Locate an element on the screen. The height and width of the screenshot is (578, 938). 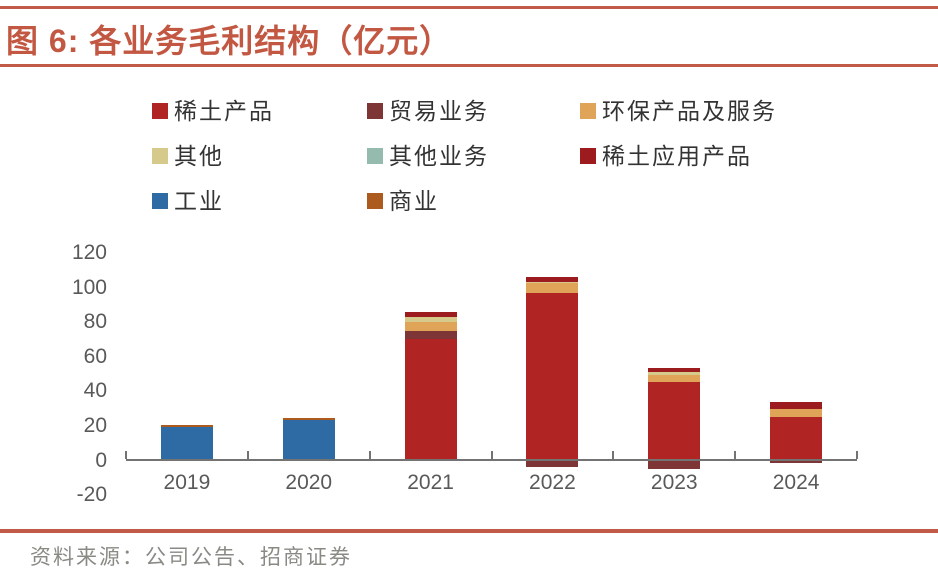
legend-item-5: 其他业务 is located at coordinates (473, 165).